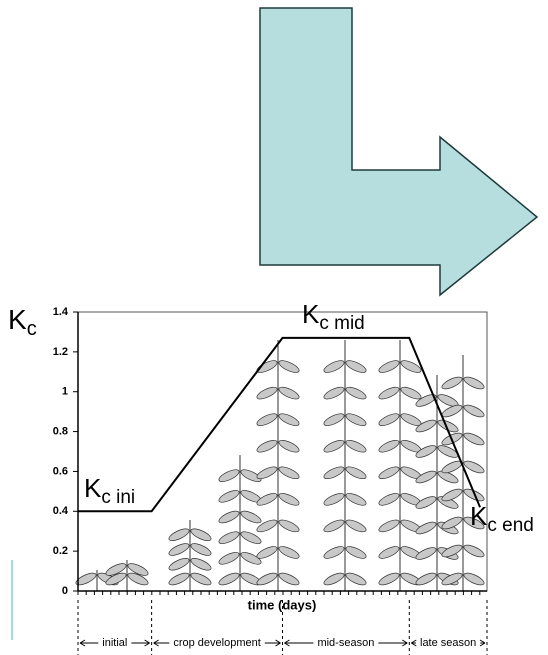 The image size is (548, 655). I want to click on stage-label: crop development, so click(216, 643).